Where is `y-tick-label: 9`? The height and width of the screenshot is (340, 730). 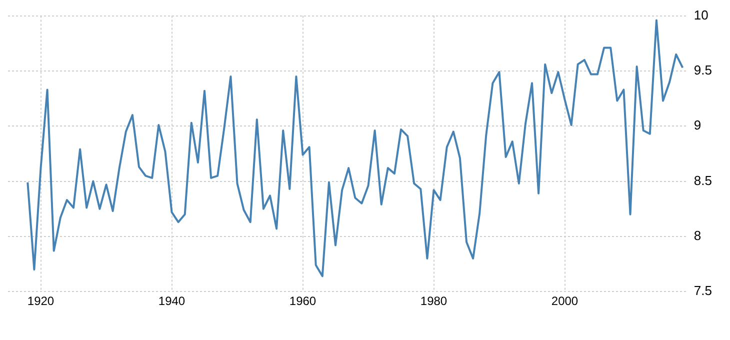
y-tick-label: 9 is located at coordinates (698, 125).